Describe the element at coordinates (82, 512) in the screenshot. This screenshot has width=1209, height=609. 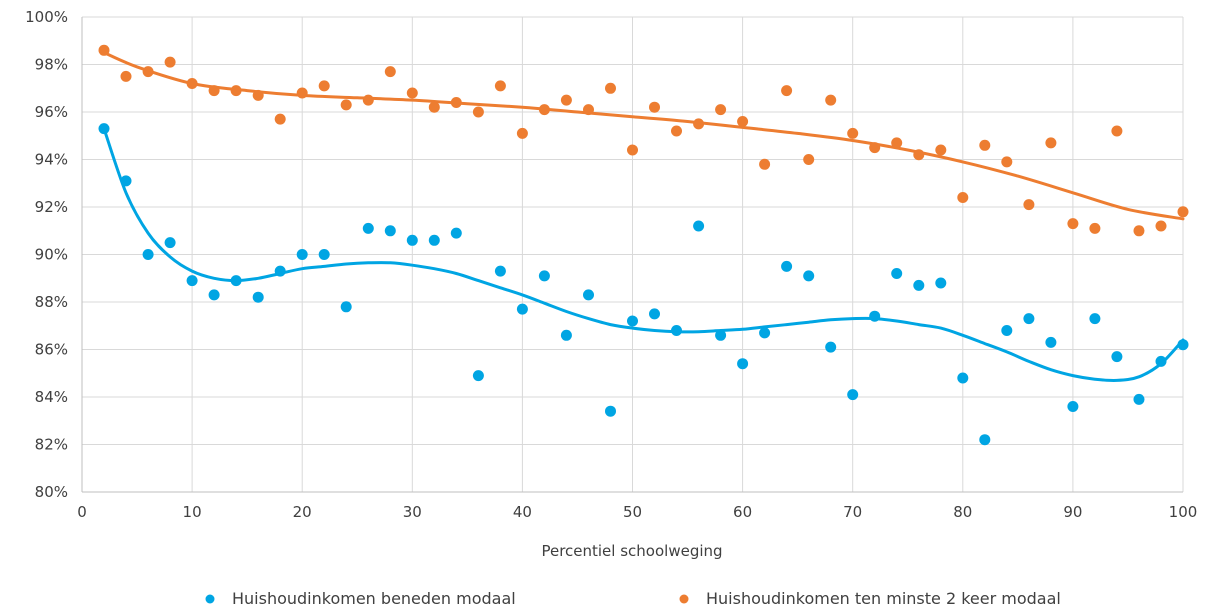
I see `x-tick-label: 0` at that location.